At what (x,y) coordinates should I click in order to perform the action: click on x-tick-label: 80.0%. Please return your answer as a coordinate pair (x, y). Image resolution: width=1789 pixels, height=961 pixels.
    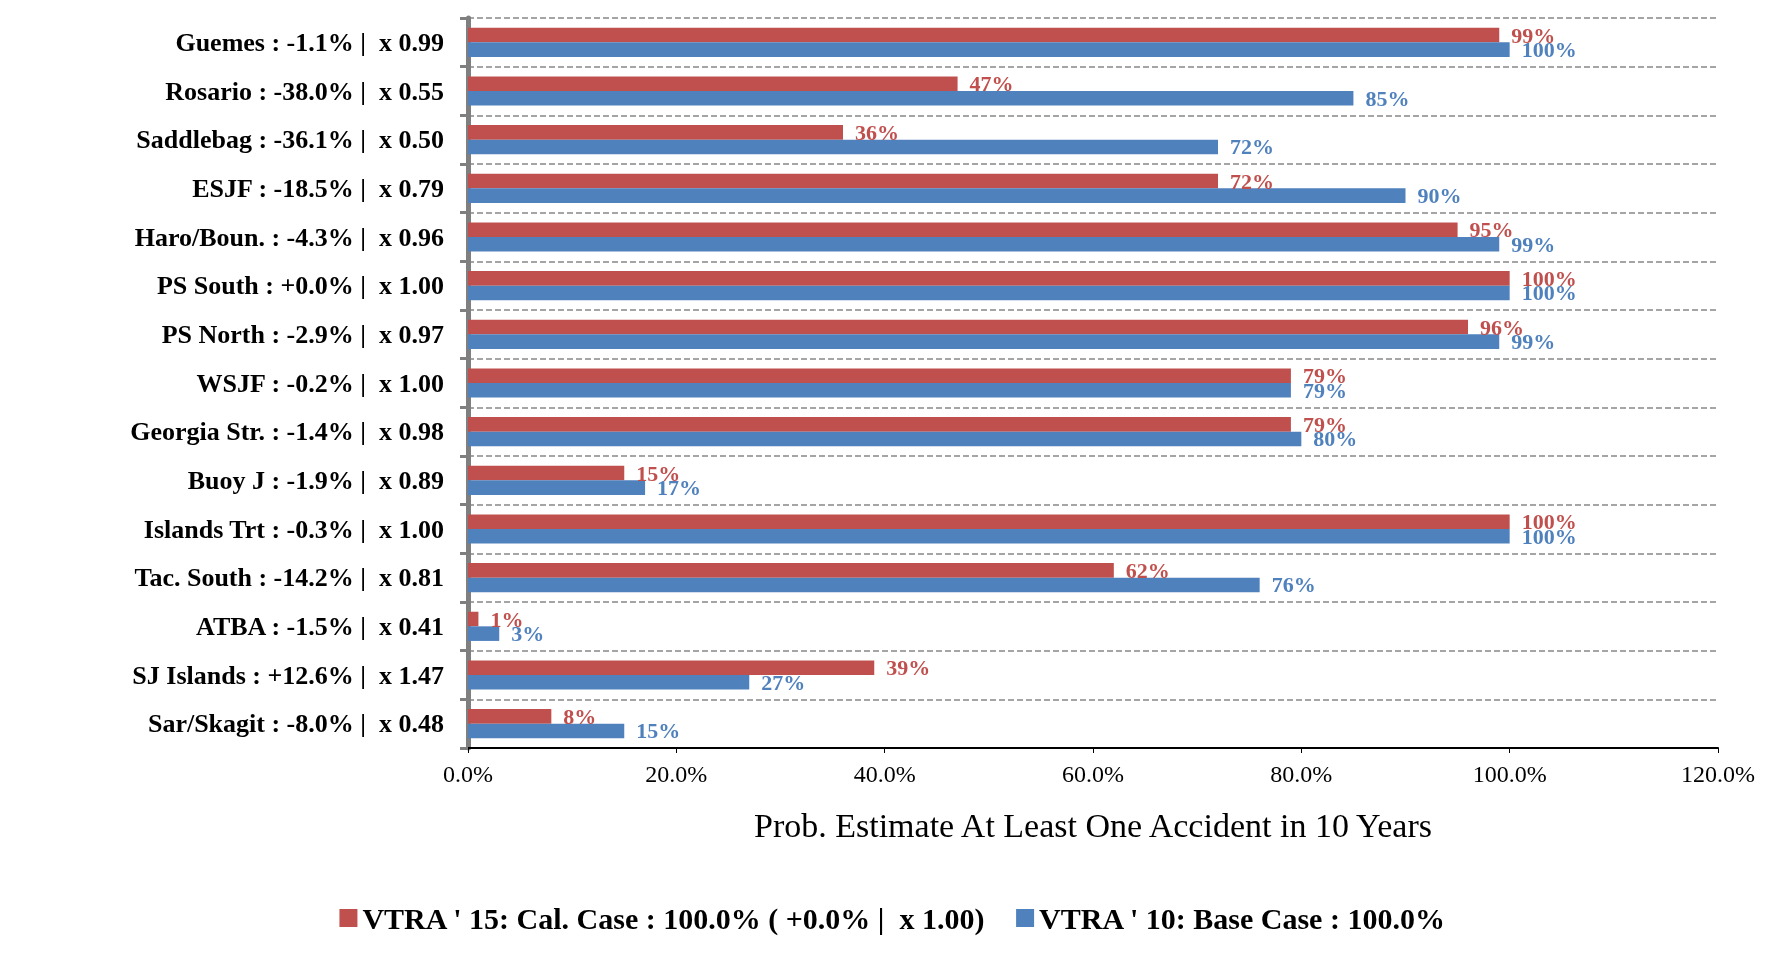
    Looking at the image, I should click on (1301, 774).